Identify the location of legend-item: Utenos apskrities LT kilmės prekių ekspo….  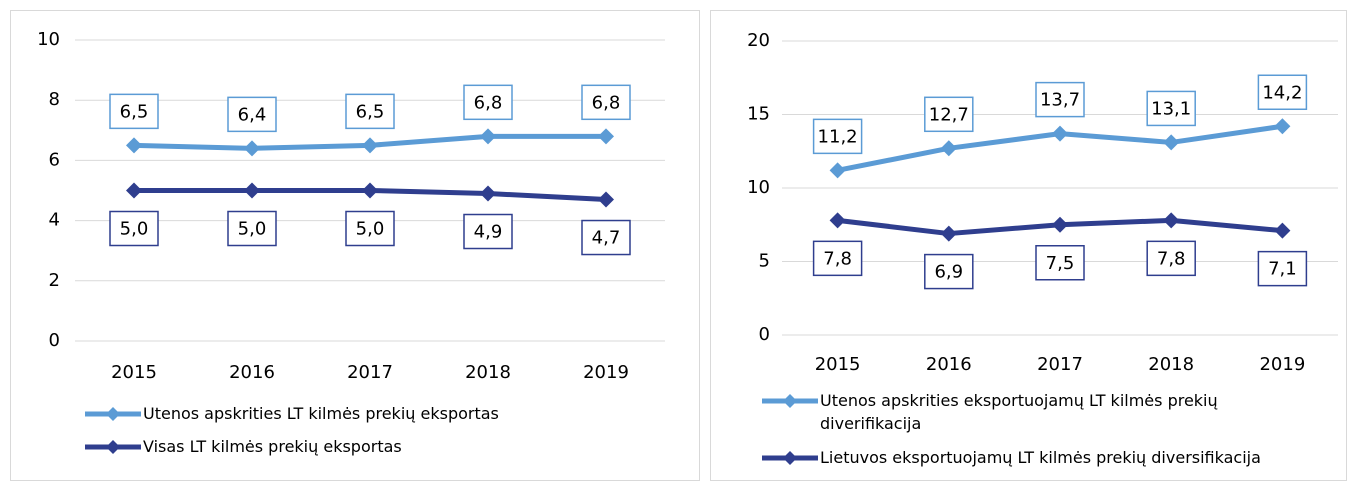
(321, 413).